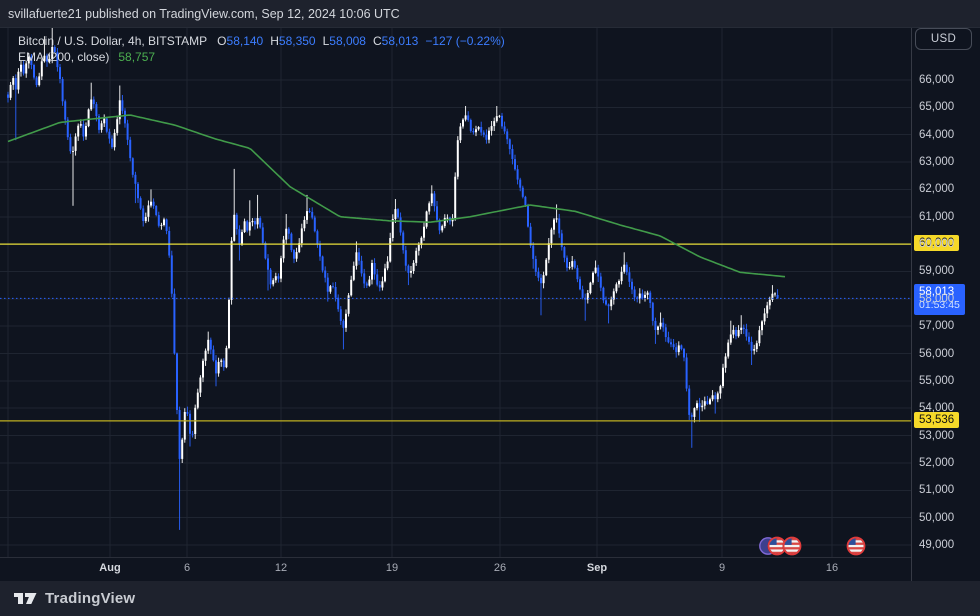 The image size is (980, 616). Describe the element at coordinates (500, 568) in the screenshot. I see `time-tick-26: 26` at that location.